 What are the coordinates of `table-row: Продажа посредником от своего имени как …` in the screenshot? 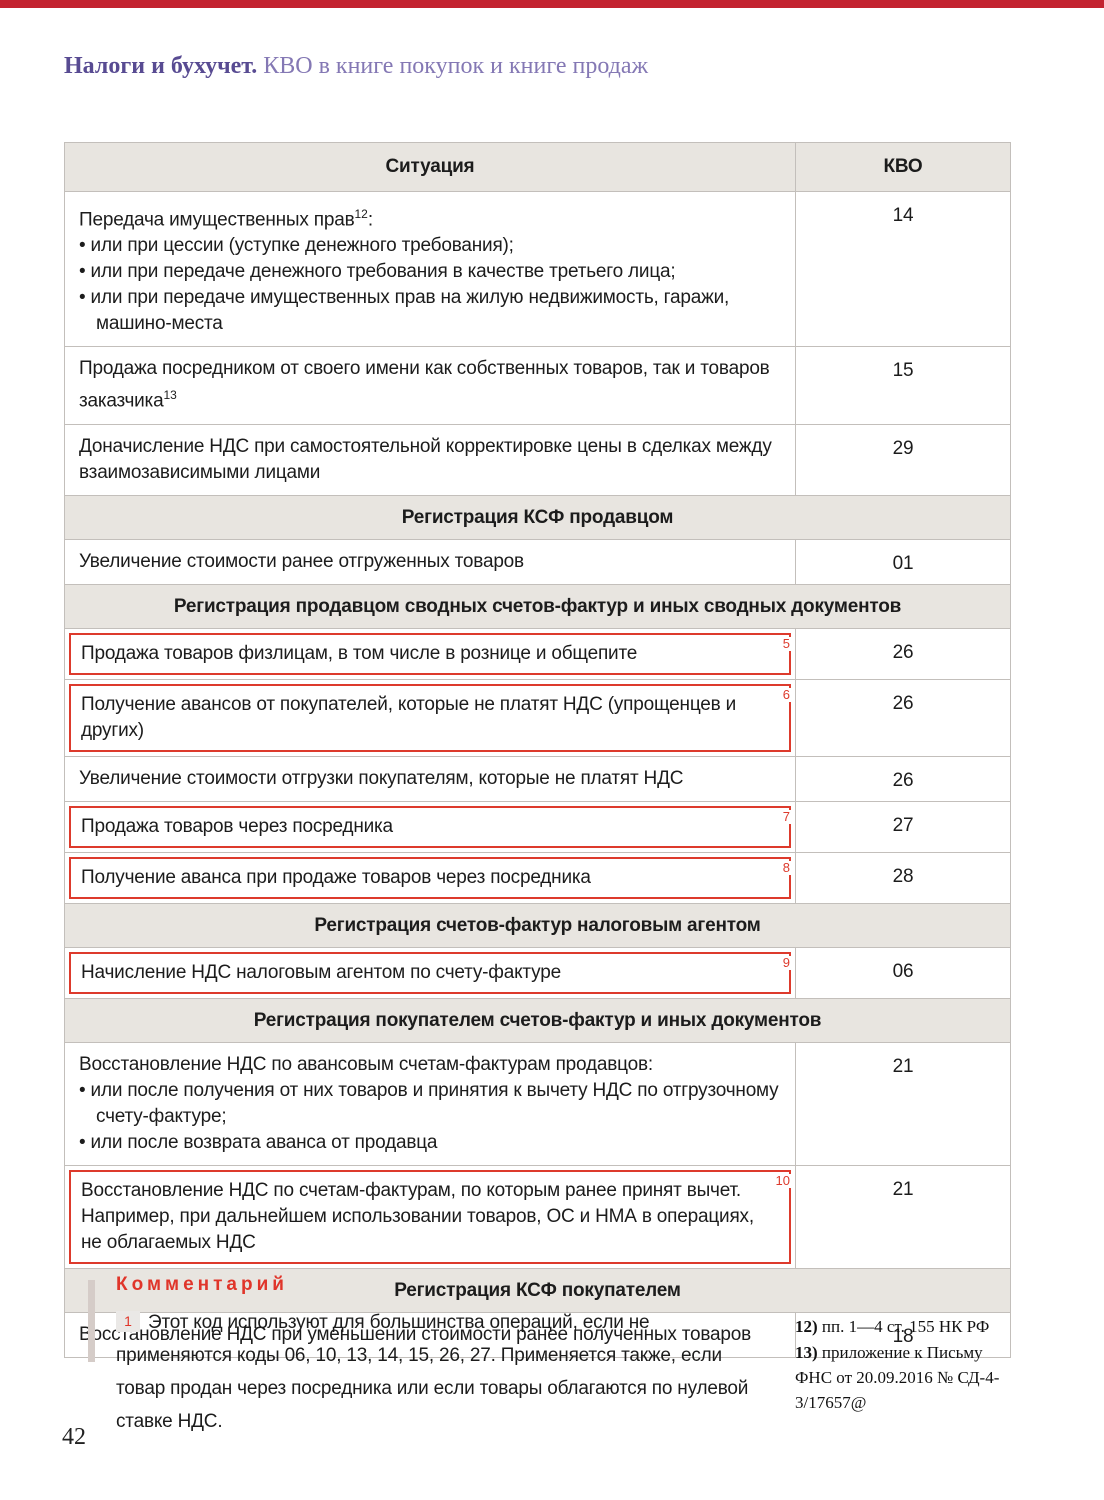 It's located at (537, 385).